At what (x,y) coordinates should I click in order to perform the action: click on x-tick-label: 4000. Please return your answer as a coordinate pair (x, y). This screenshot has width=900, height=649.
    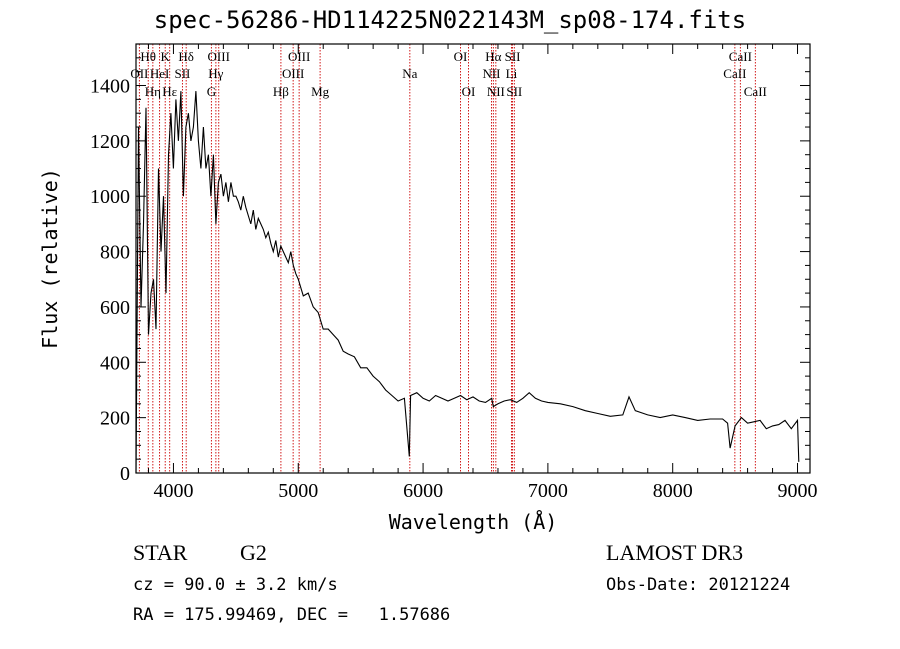
    Looking at the image, I should click on (173, 491).